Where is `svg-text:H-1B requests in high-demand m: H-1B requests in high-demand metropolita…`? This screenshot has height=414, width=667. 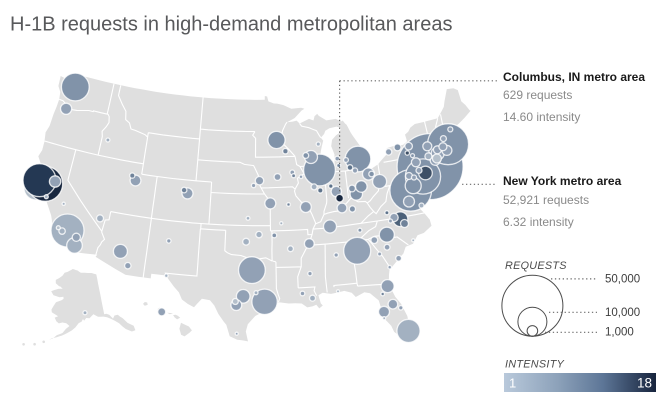
svg-text:H-1B requests in high-demand m: H-1B requests in high-demand metropolita… is located at coordinates (231, 25).